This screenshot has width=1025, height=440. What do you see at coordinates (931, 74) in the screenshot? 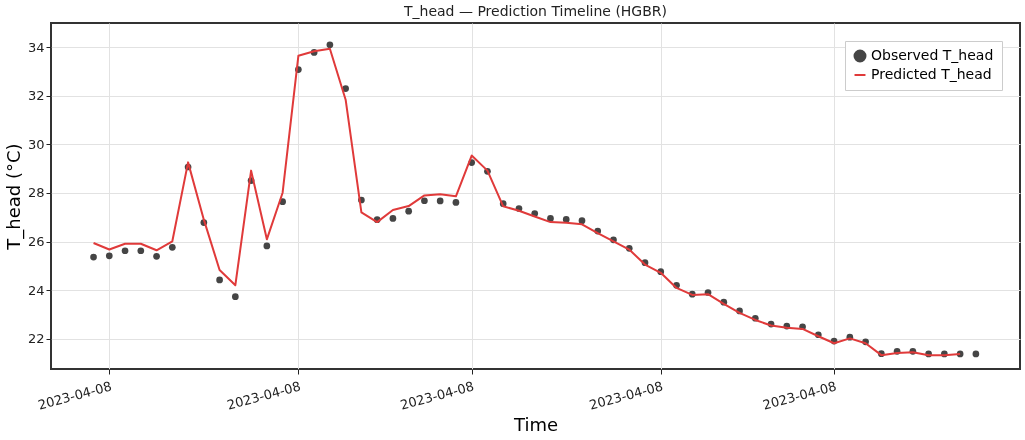
I see `legend-label: Predicted T_head` at bounding box center [931, 74].